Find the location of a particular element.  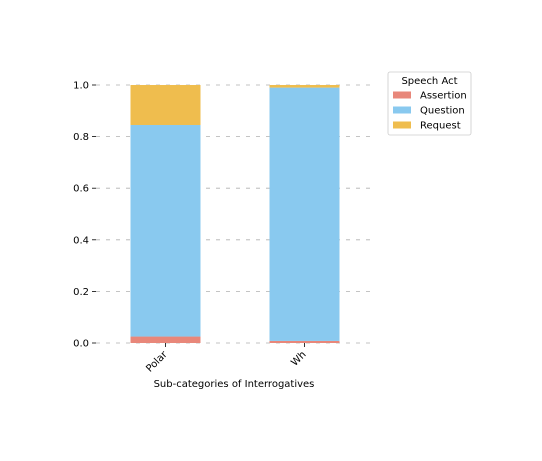

y-tick-label-2: 0.4 is located at coordinates (81, 240).